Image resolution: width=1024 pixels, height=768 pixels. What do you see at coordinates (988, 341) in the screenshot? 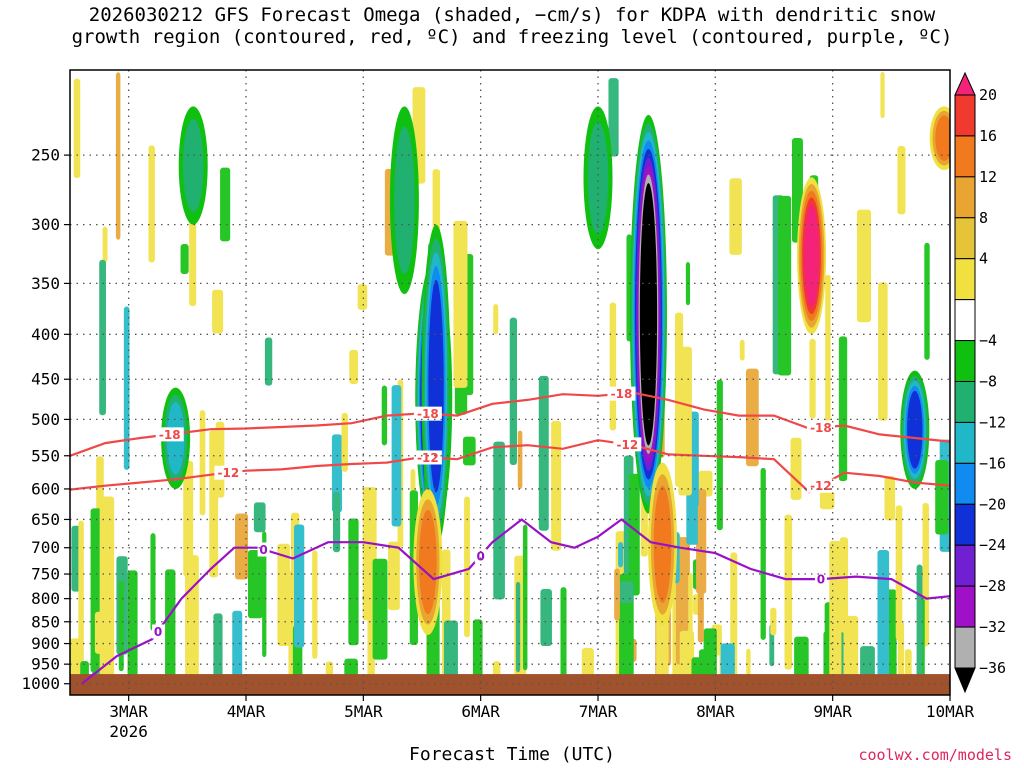
I see `colorbar-label: −4` at bounding box center [988, 341].